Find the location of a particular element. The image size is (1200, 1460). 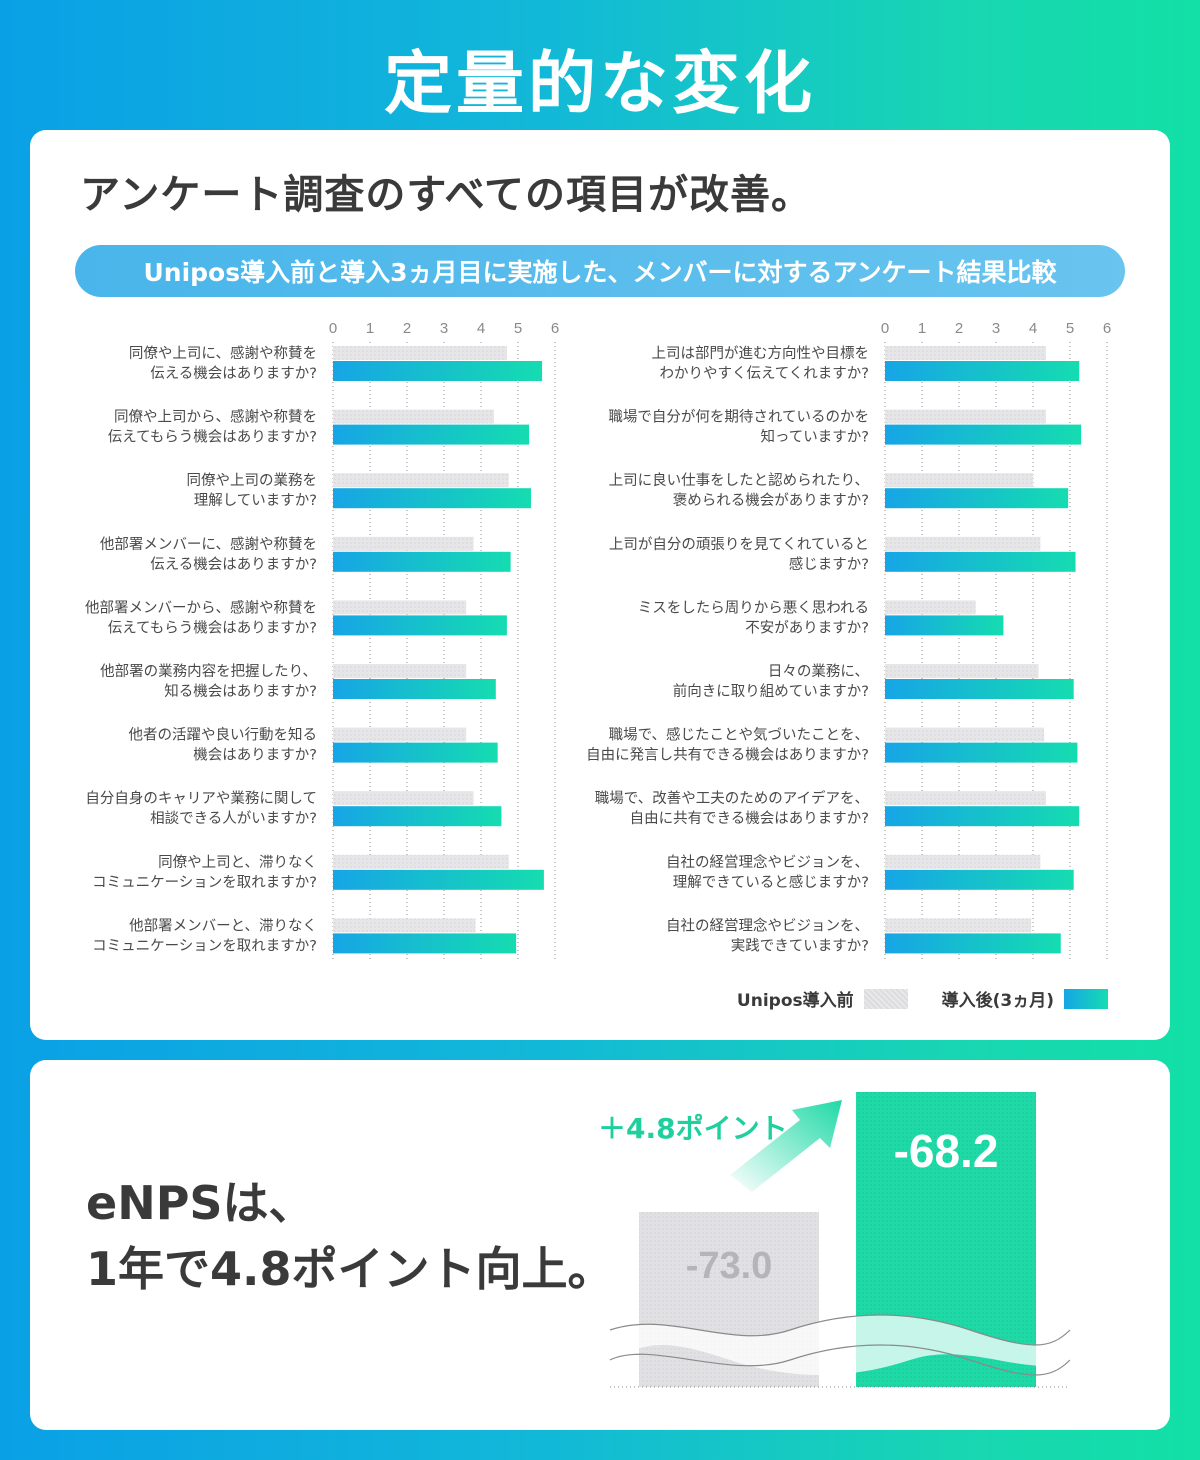

enps-value-before: -73.0 is located at coordinates (729, 1266).